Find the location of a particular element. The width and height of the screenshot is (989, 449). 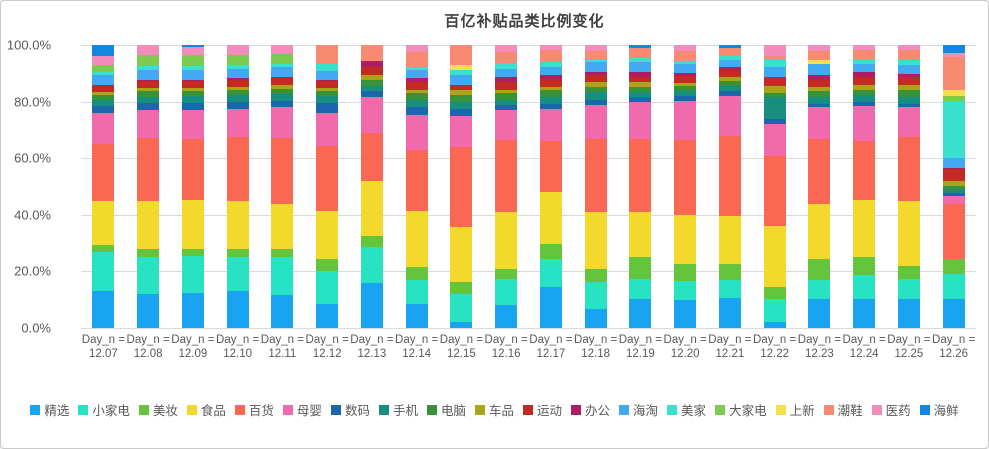

stacked-bar-12.10 is located at coordinates (237, 186).